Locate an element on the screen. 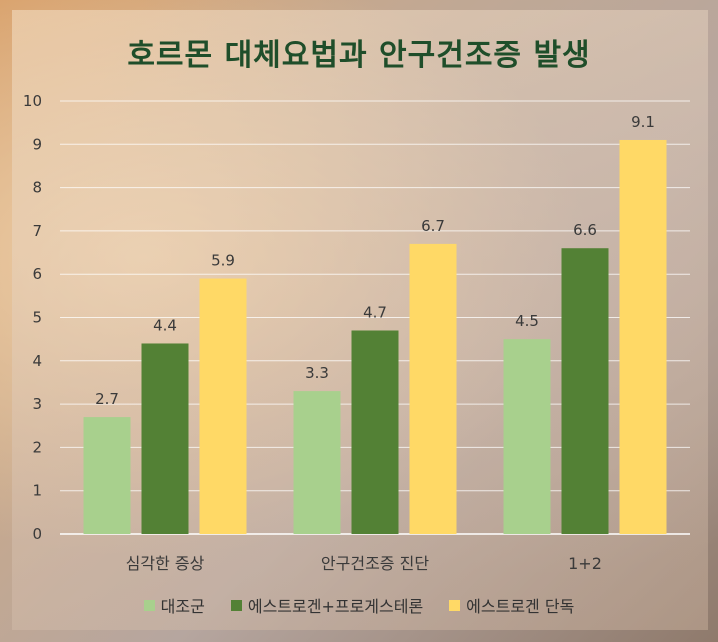  data-label: 4.5 is located at coordinates (527, 321).